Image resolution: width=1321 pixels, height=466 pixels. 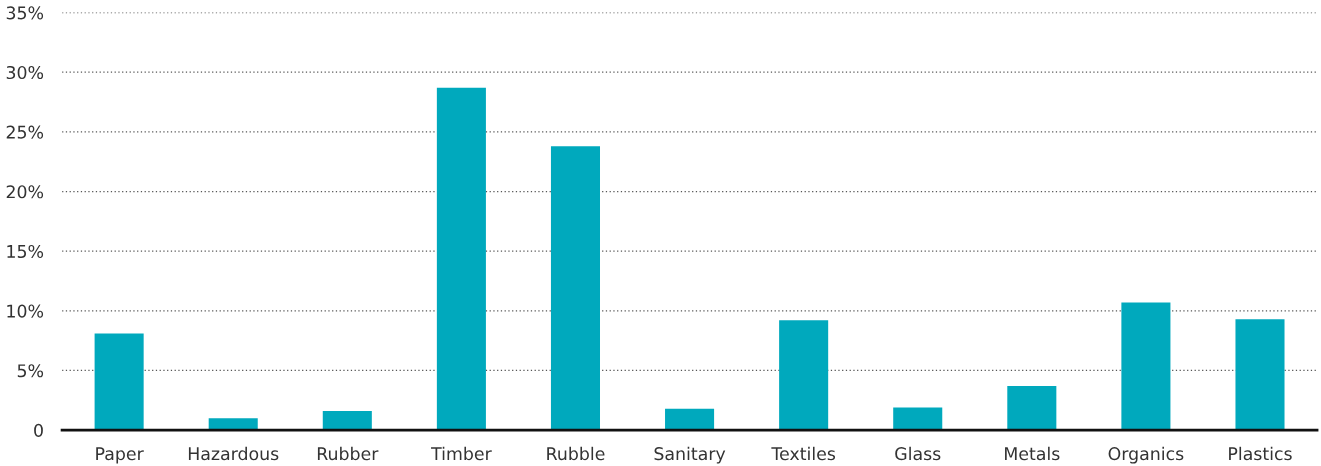 I want to click on x-tick-label: Glass, so click(x=918, y=453).